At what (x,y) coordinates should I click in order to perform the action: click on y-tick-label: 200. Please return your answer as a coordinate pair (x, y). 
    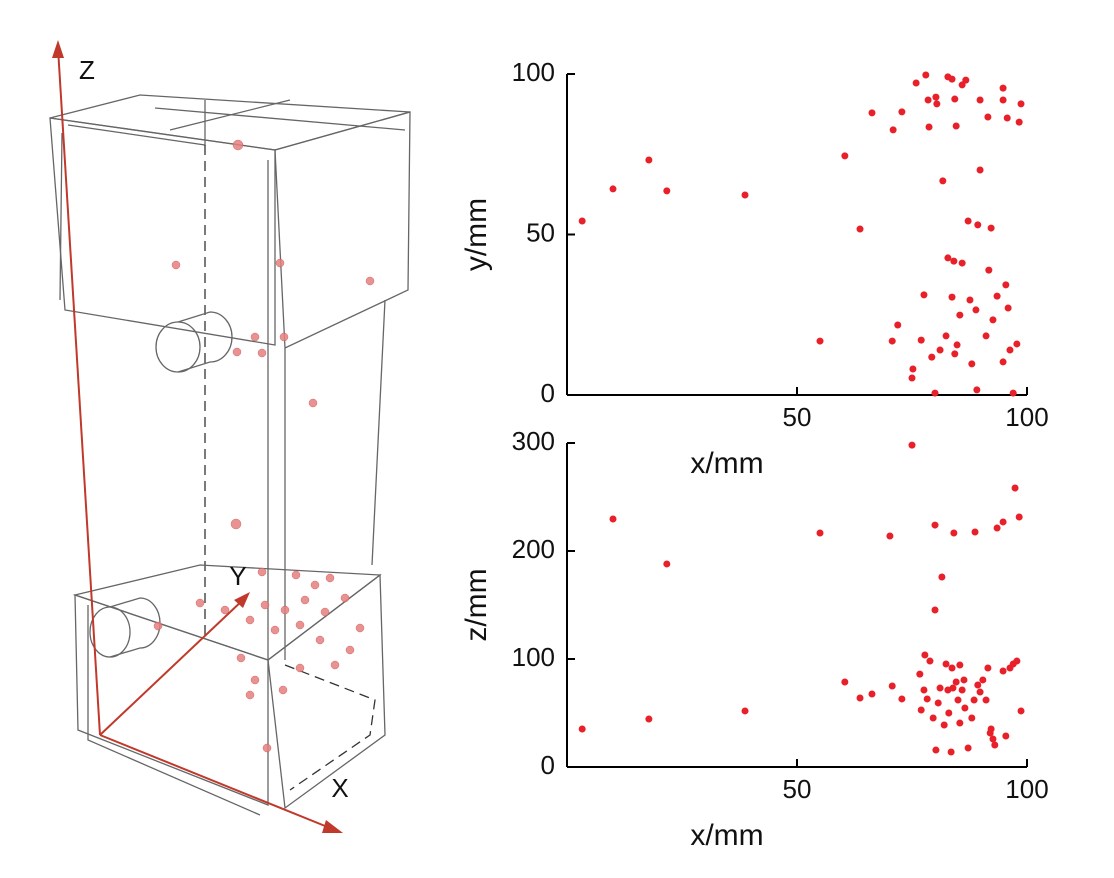
    Looking at the image, I should click on (533, 549).